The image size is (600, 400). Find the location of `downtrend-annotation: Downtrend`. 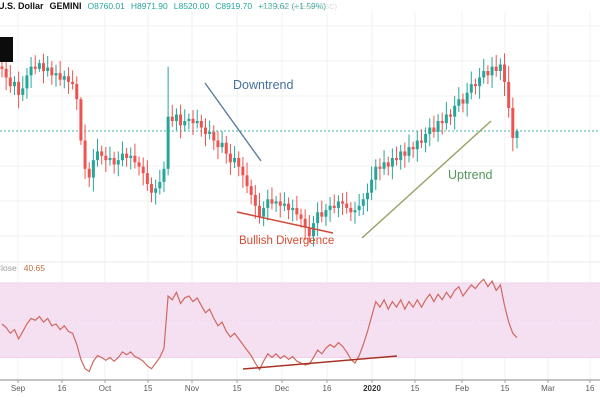

downtrend-annotation: Downtrend is located at coordinates (263, 85).